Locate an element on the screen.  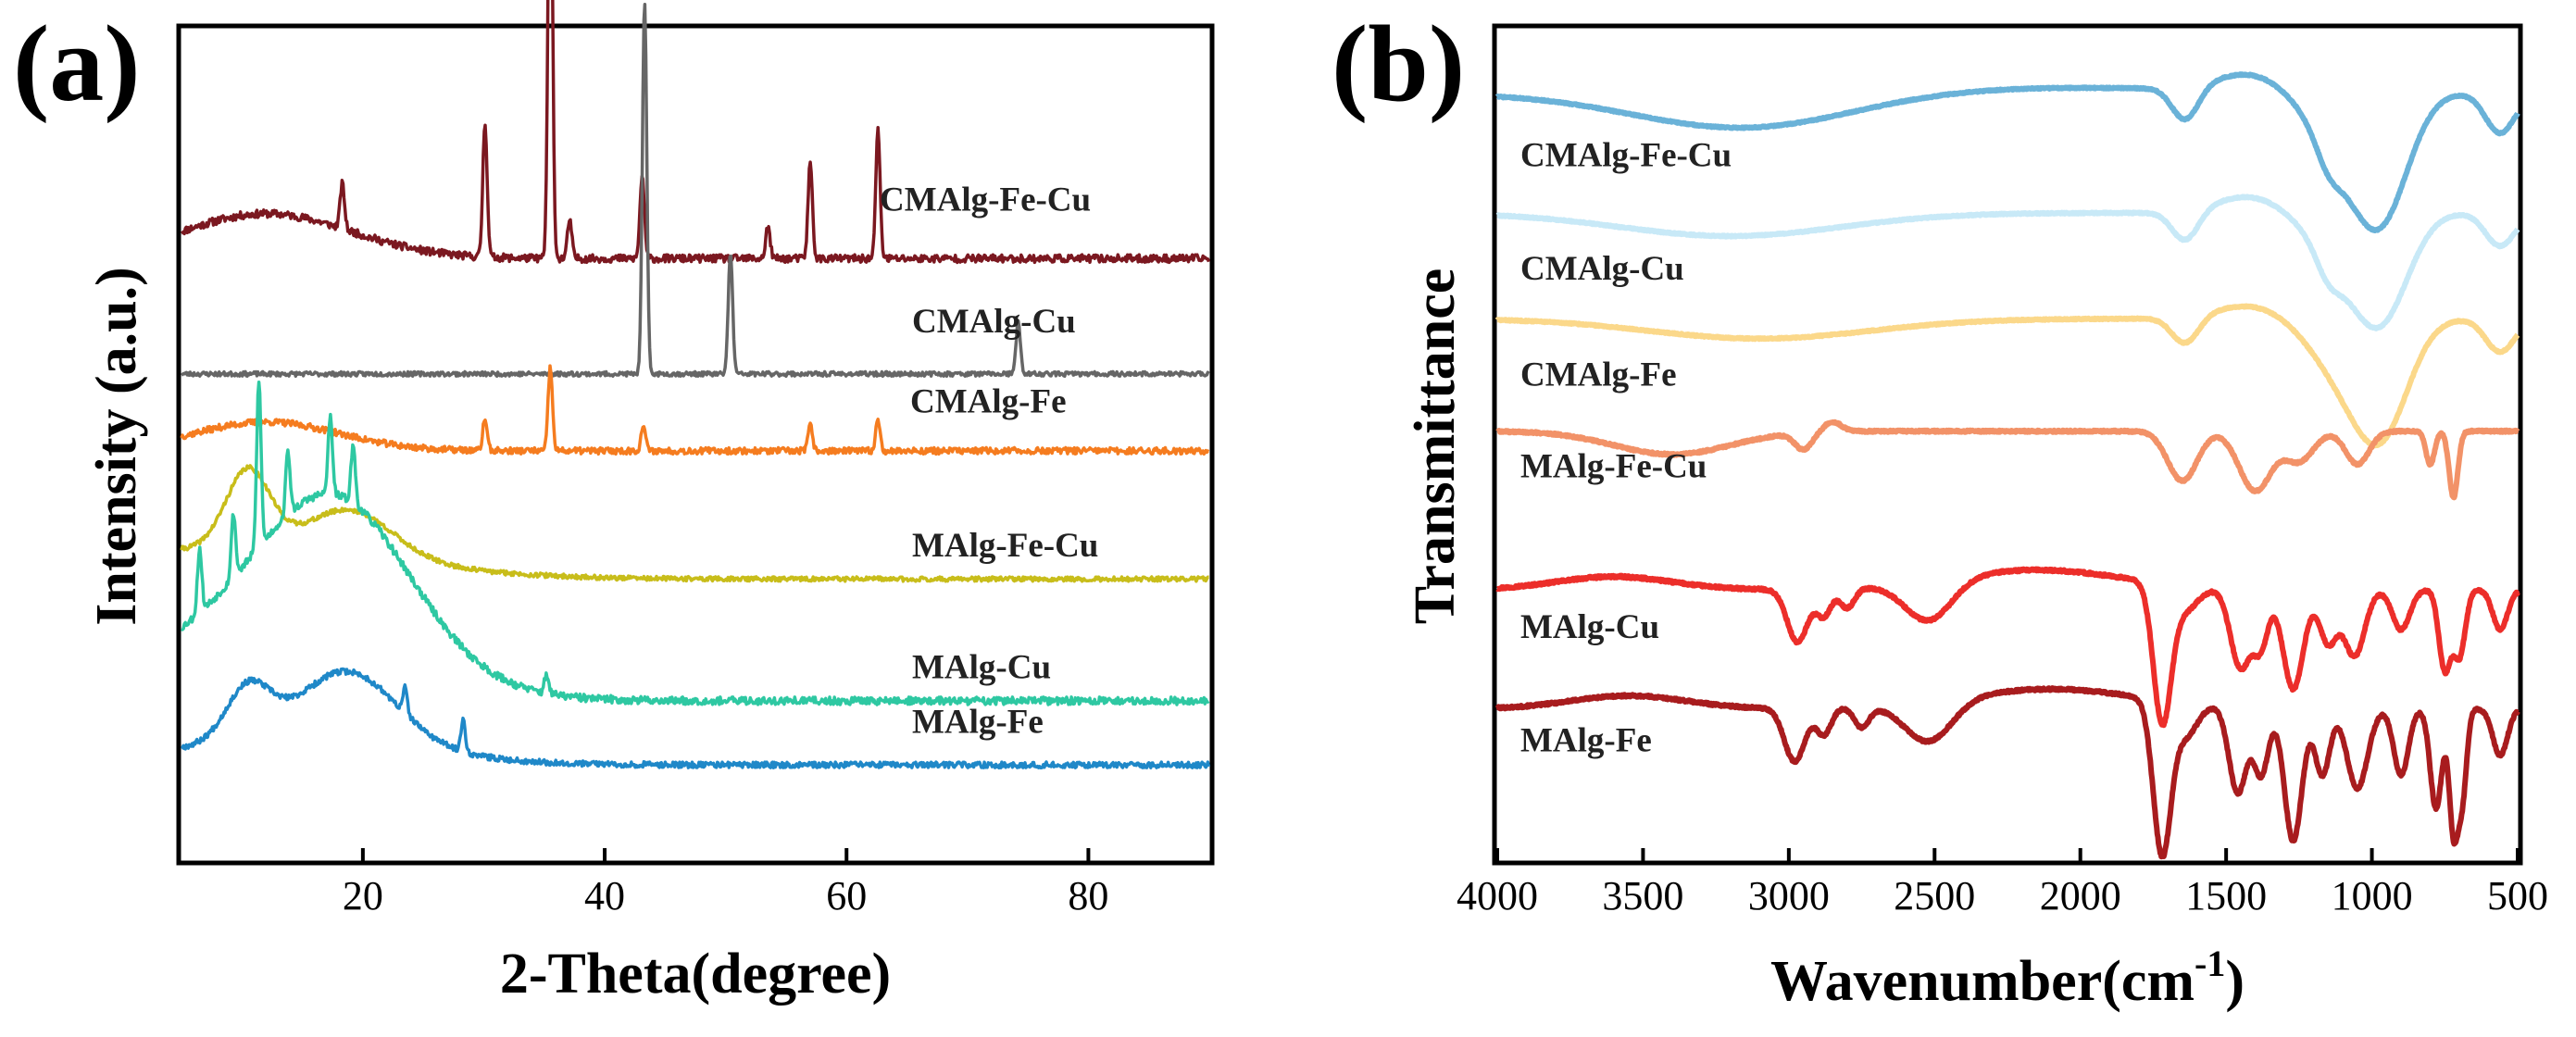
ftir-curve-cmalg-fe-cu is located at coordinates (2007, 152).